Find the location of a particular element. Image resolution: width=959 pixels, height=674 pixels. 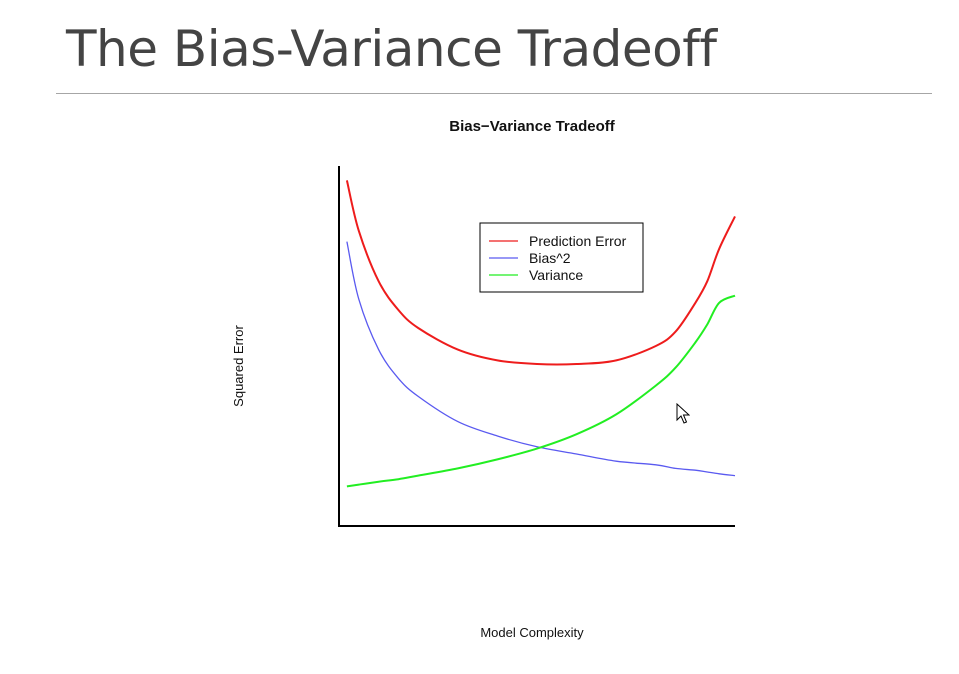

x-axis-label: Model Complexity is located at coordinates (532, 632).